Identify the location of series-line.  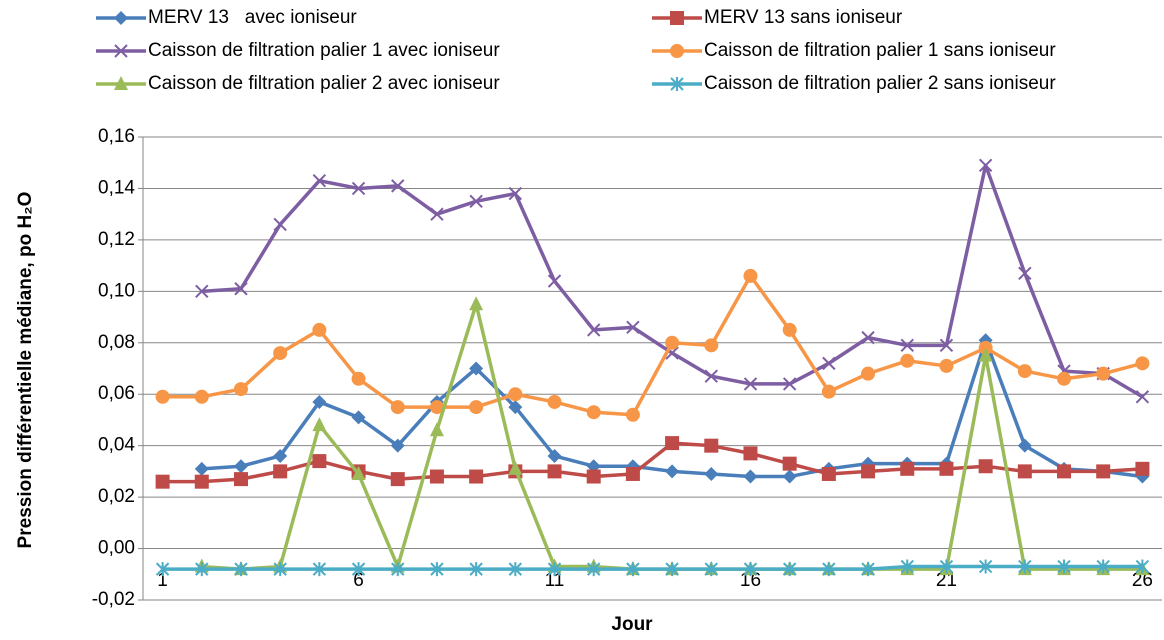
(652, 567).